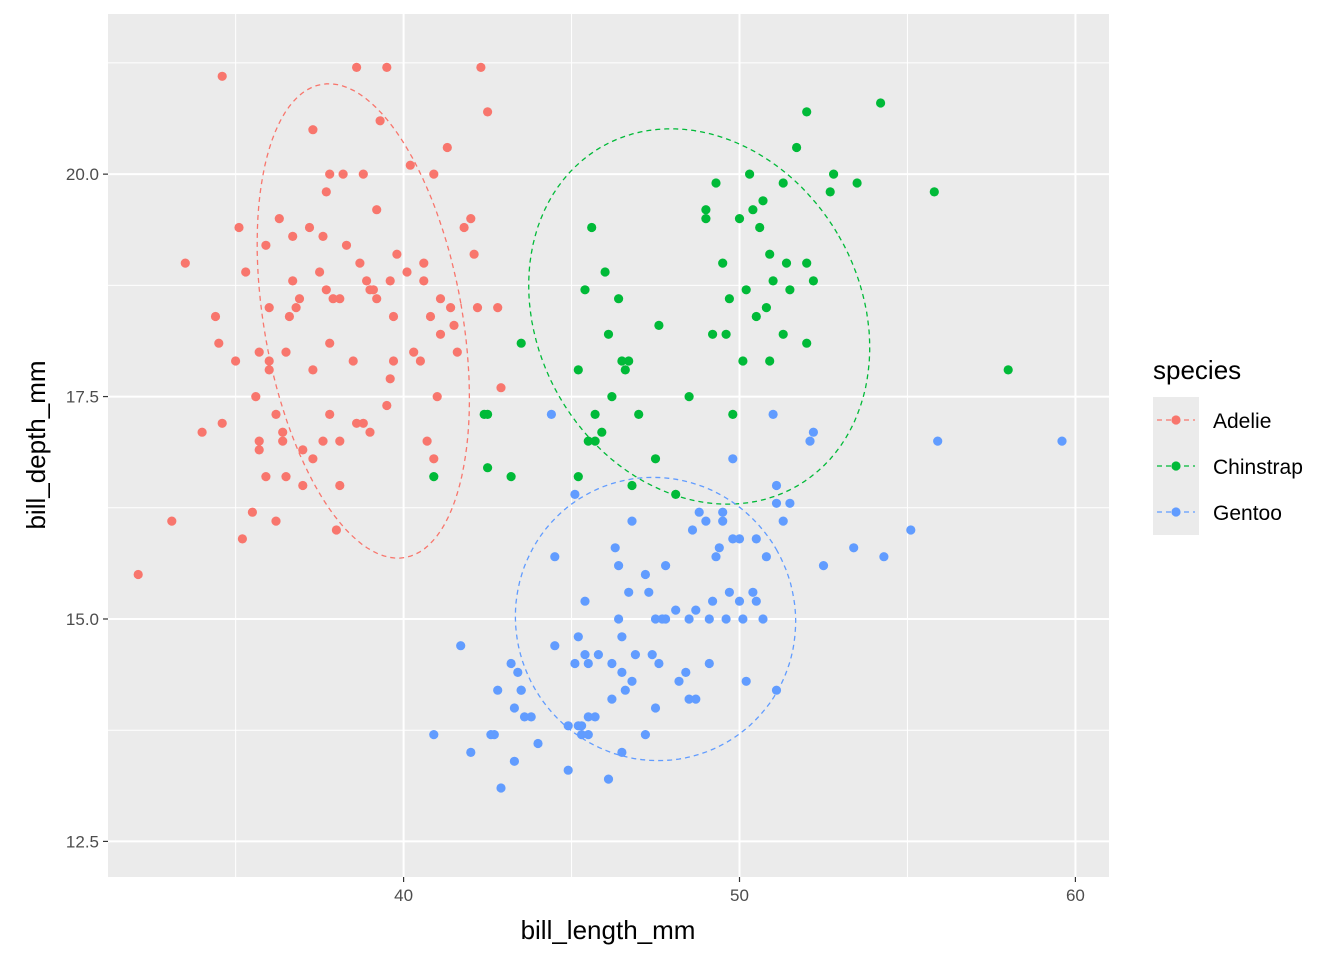 The image size is (1344, 960). Describe the element at coordinates (1228, 445) in the screenshot. I see `legend: species Adelie Chinstrap Gentoo` at that location.